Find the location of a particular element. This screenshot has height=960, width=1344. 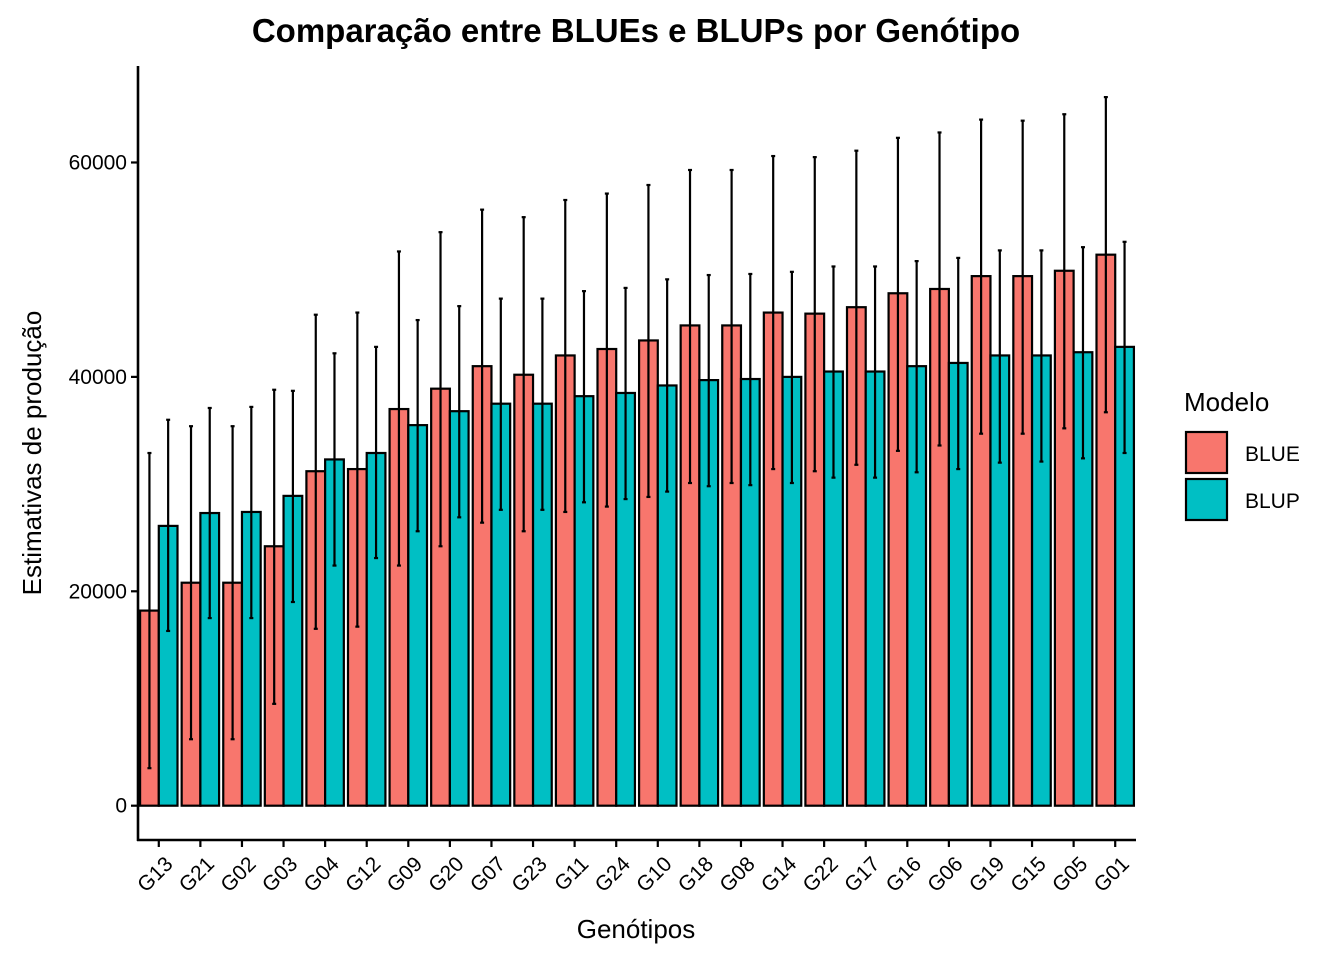

x-tick-label: G17 is located at coordinates (862, 874).